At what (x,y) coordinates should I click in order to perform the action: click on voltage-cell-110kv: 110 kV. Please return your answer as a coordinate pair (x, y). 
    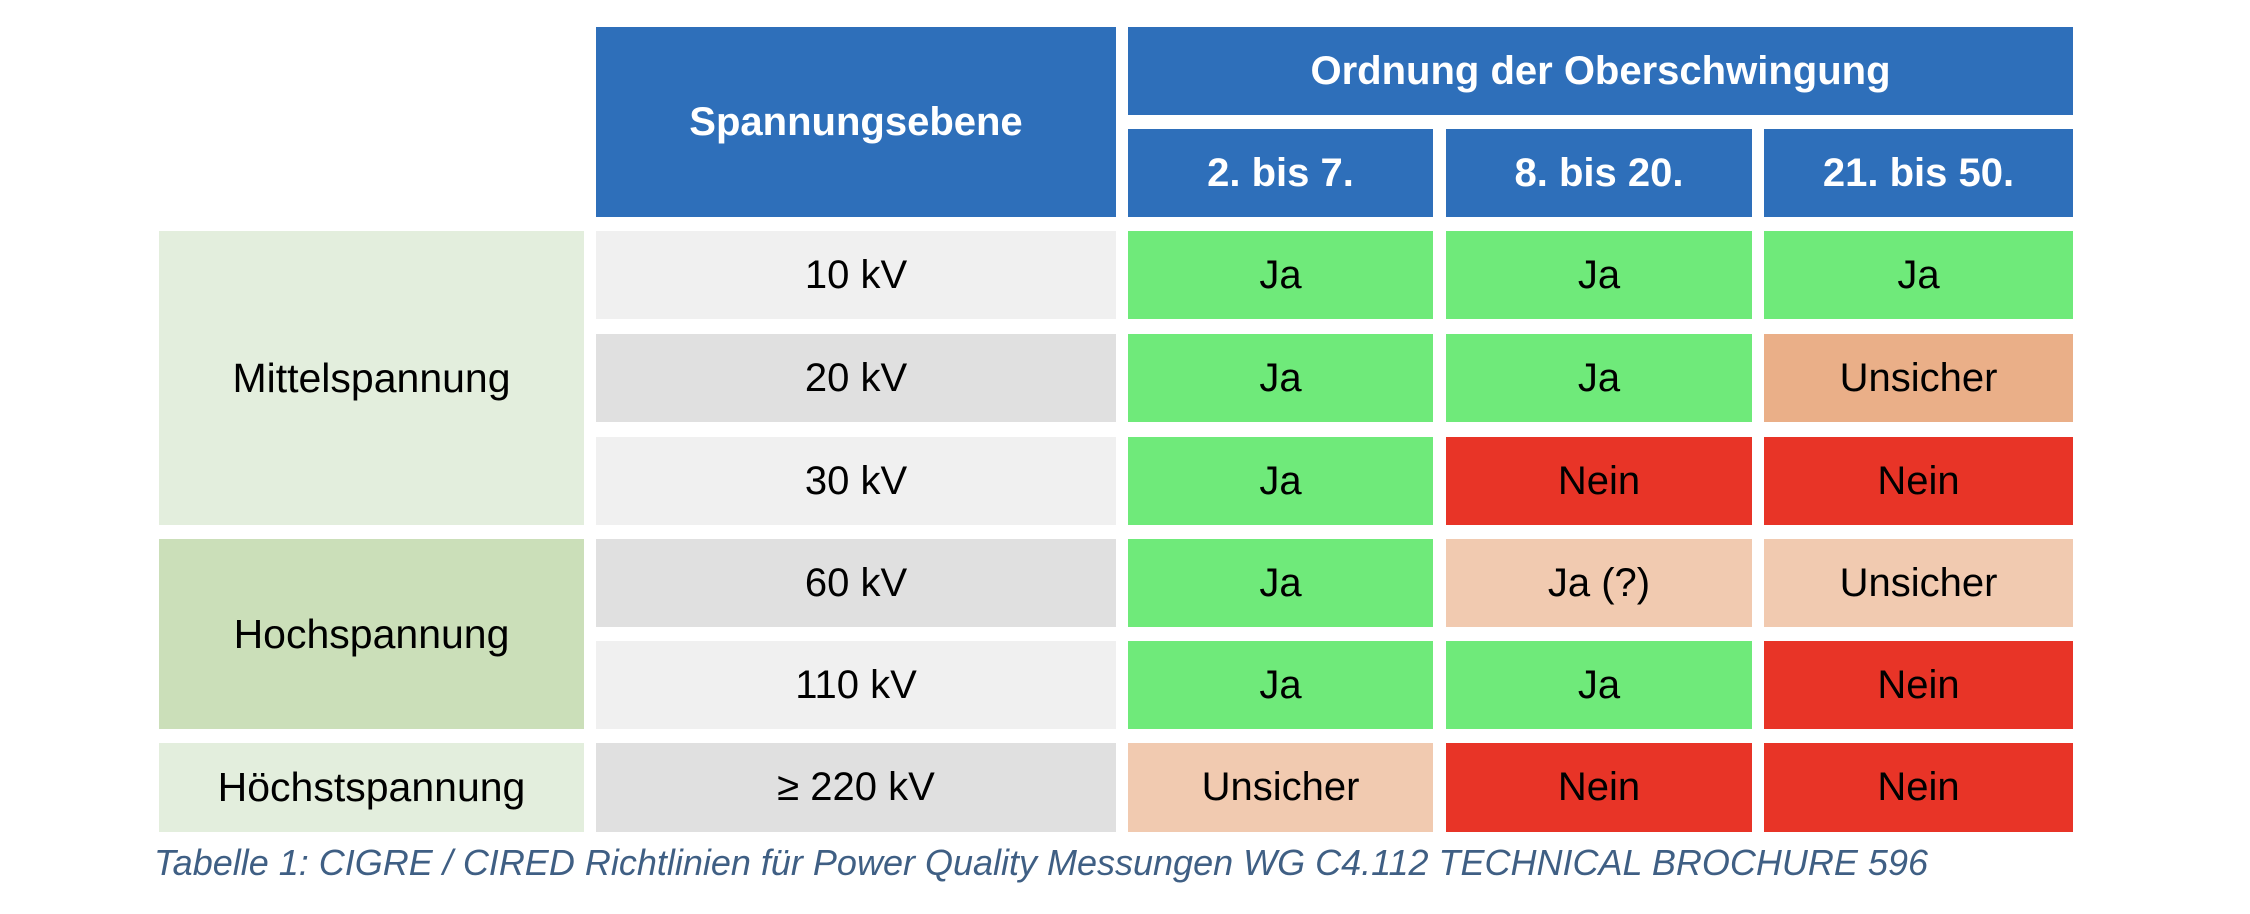
    Looking at the image, I should click on (856, 685).